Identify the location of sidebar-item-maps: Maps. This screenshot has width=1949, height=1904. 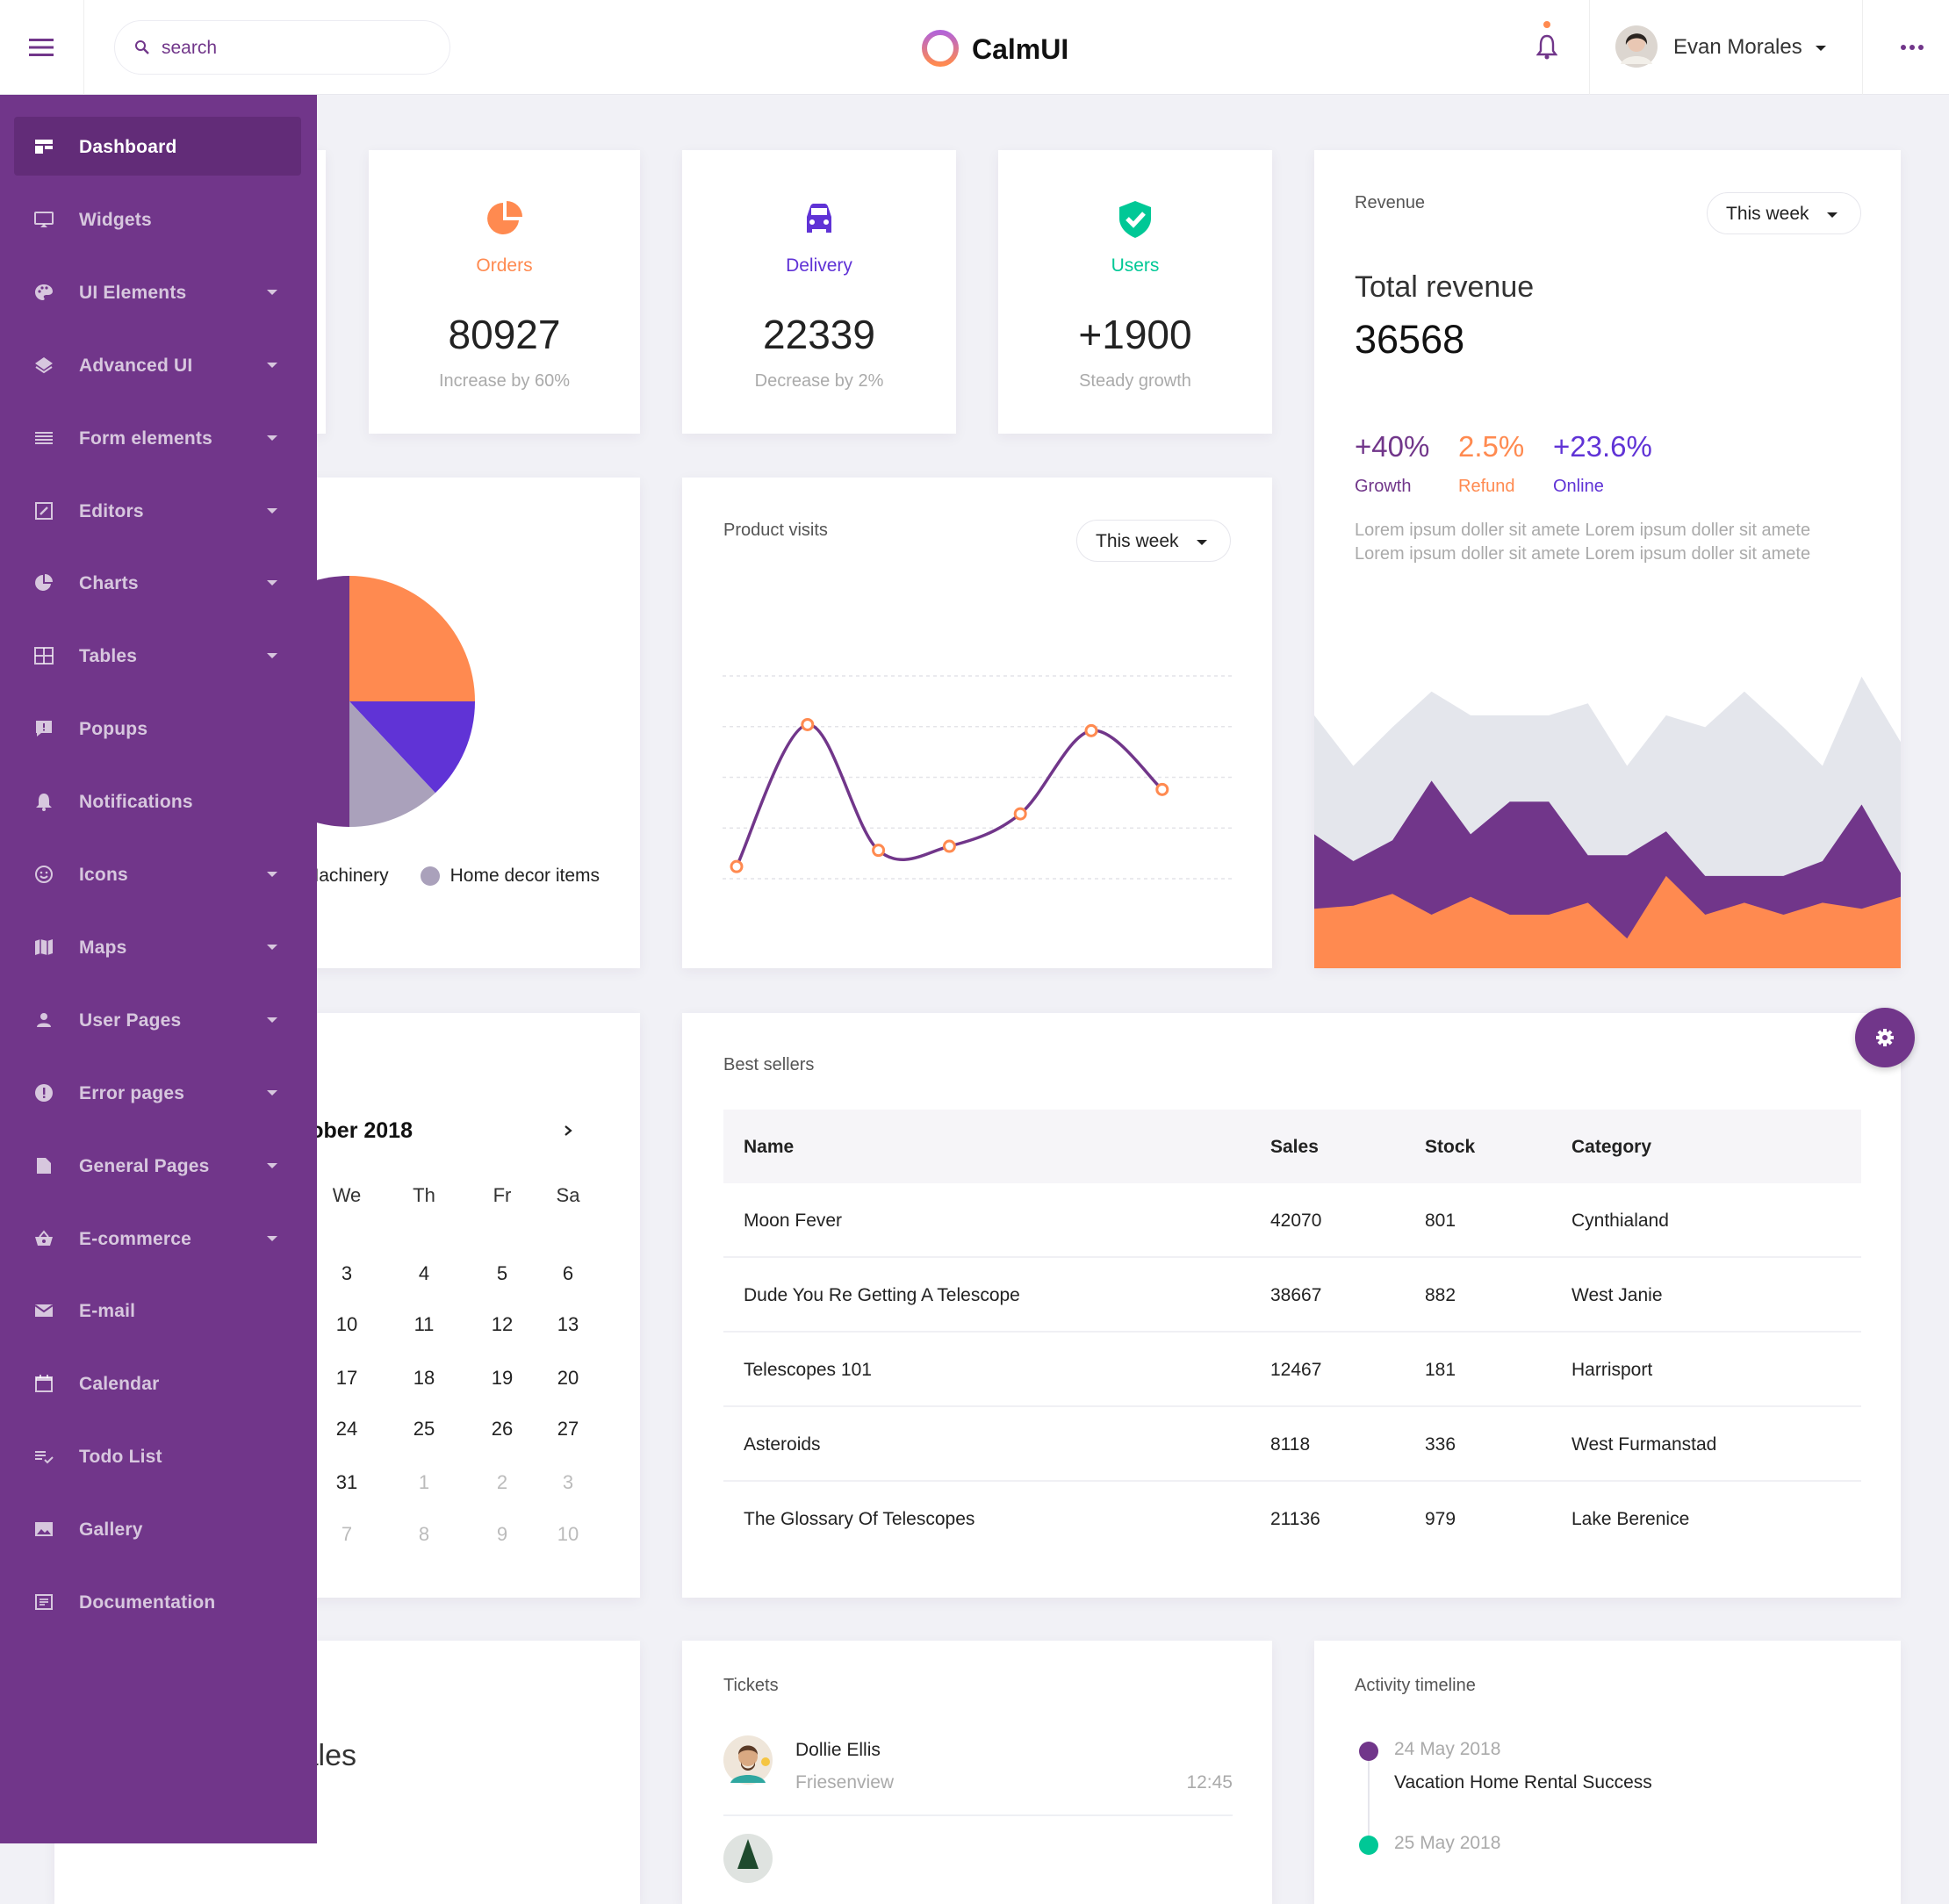
(157, 946).